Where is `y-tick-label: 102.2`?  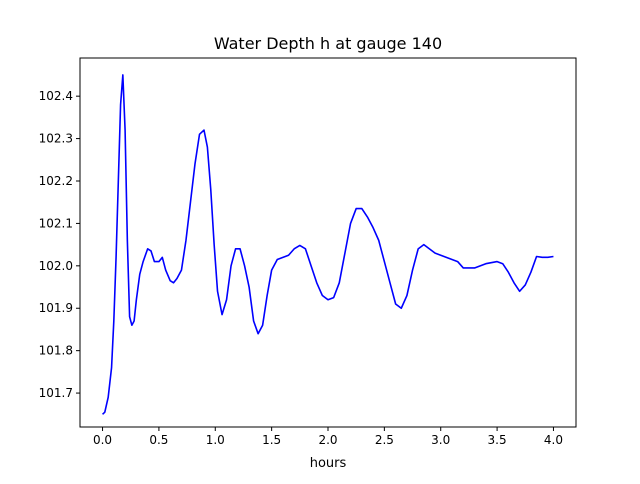
y-tick-label: 102.2 is located at coordinates (56, 181).